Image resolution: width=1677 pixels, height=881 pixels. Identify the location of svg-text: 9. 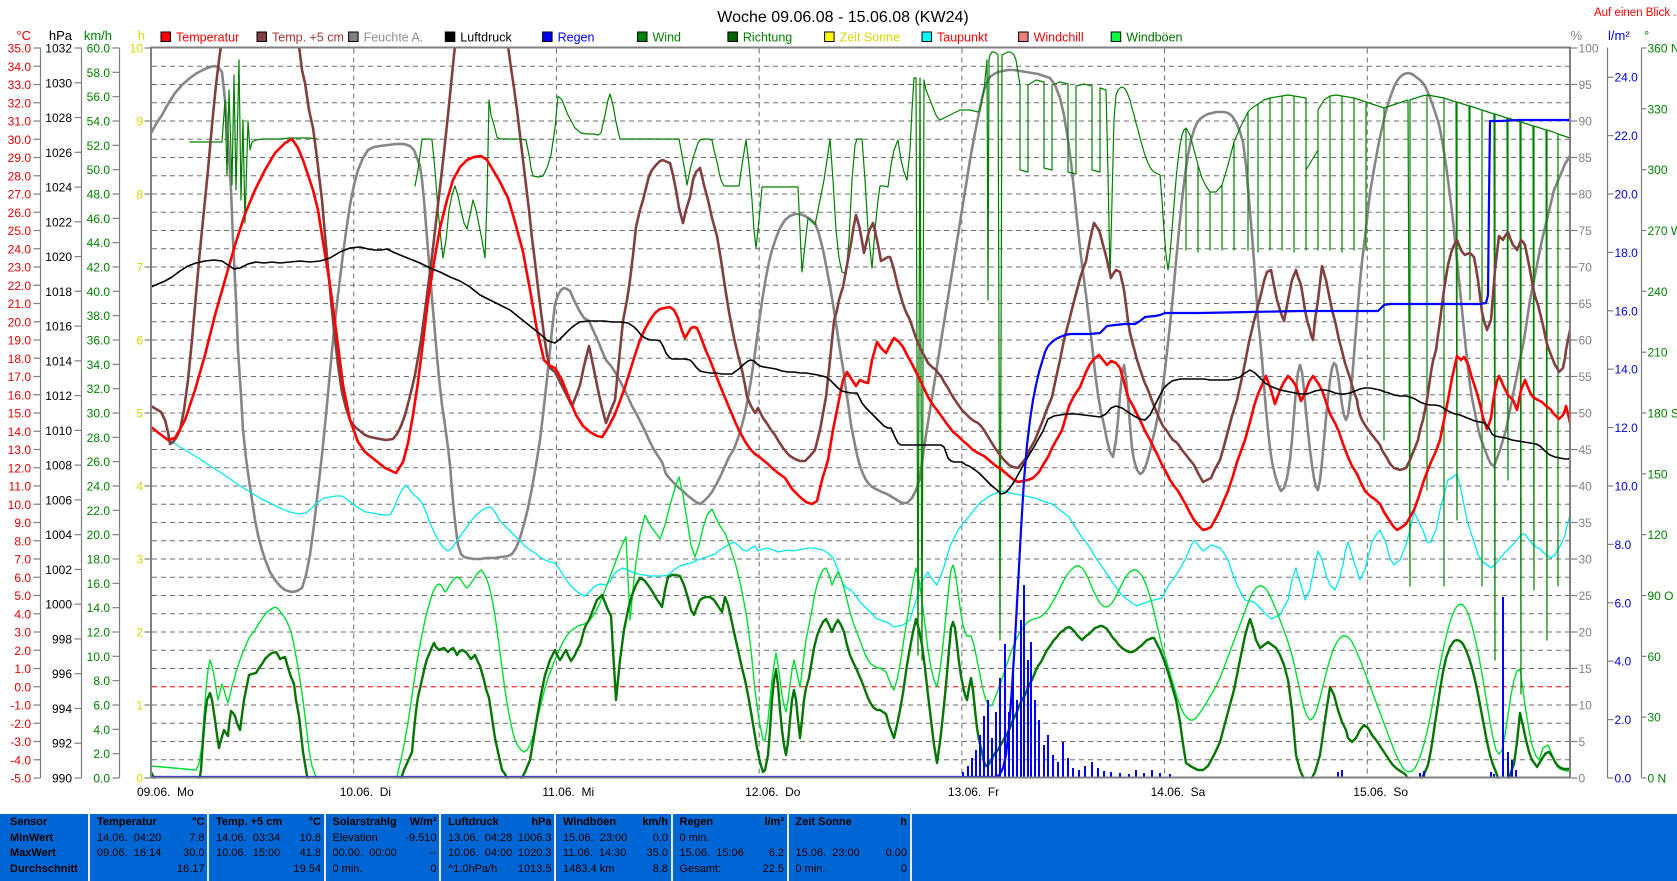
(139, 122).